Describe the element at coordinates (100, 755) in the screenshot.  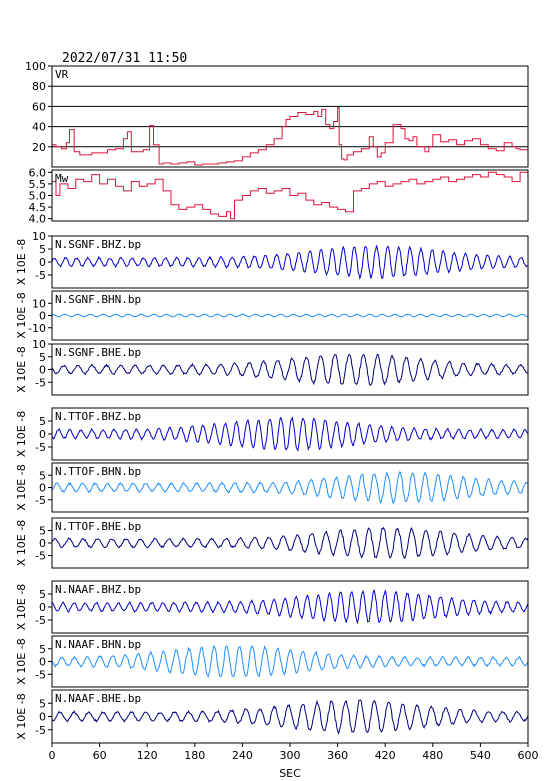
I see `x-tick-label: 60` at that location.